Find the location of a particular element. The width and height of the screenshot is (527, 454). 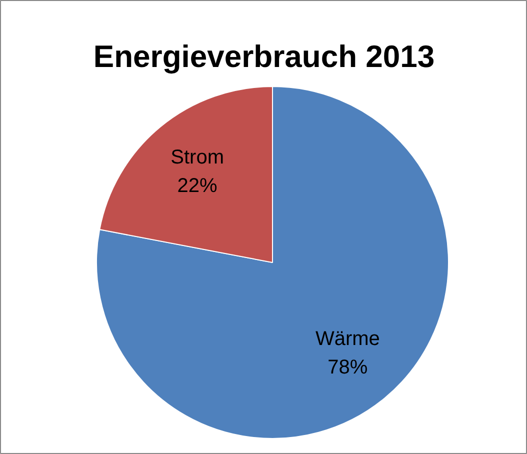

slice-label: Strom is located at coordinates (197, 157).